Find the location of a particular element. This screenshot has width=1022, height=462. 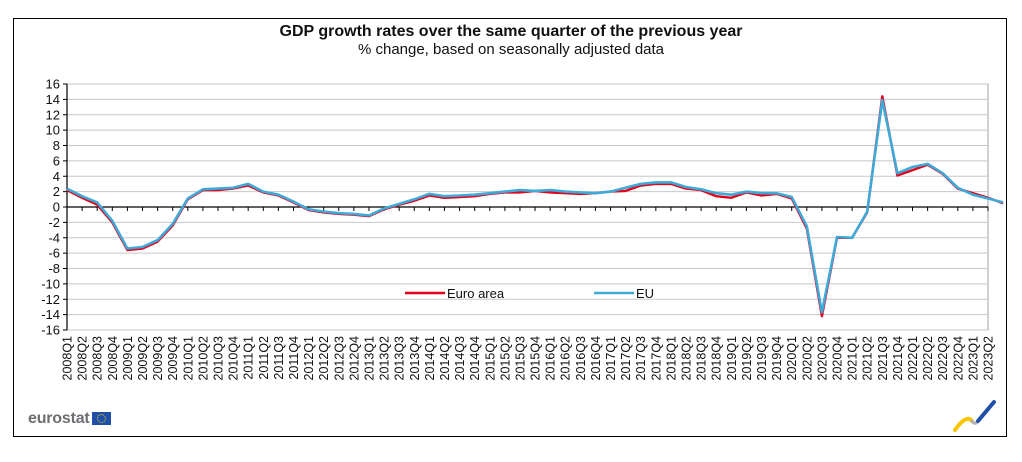

x-tick-label: 2021Q3 is located at coordinates (883, 358).